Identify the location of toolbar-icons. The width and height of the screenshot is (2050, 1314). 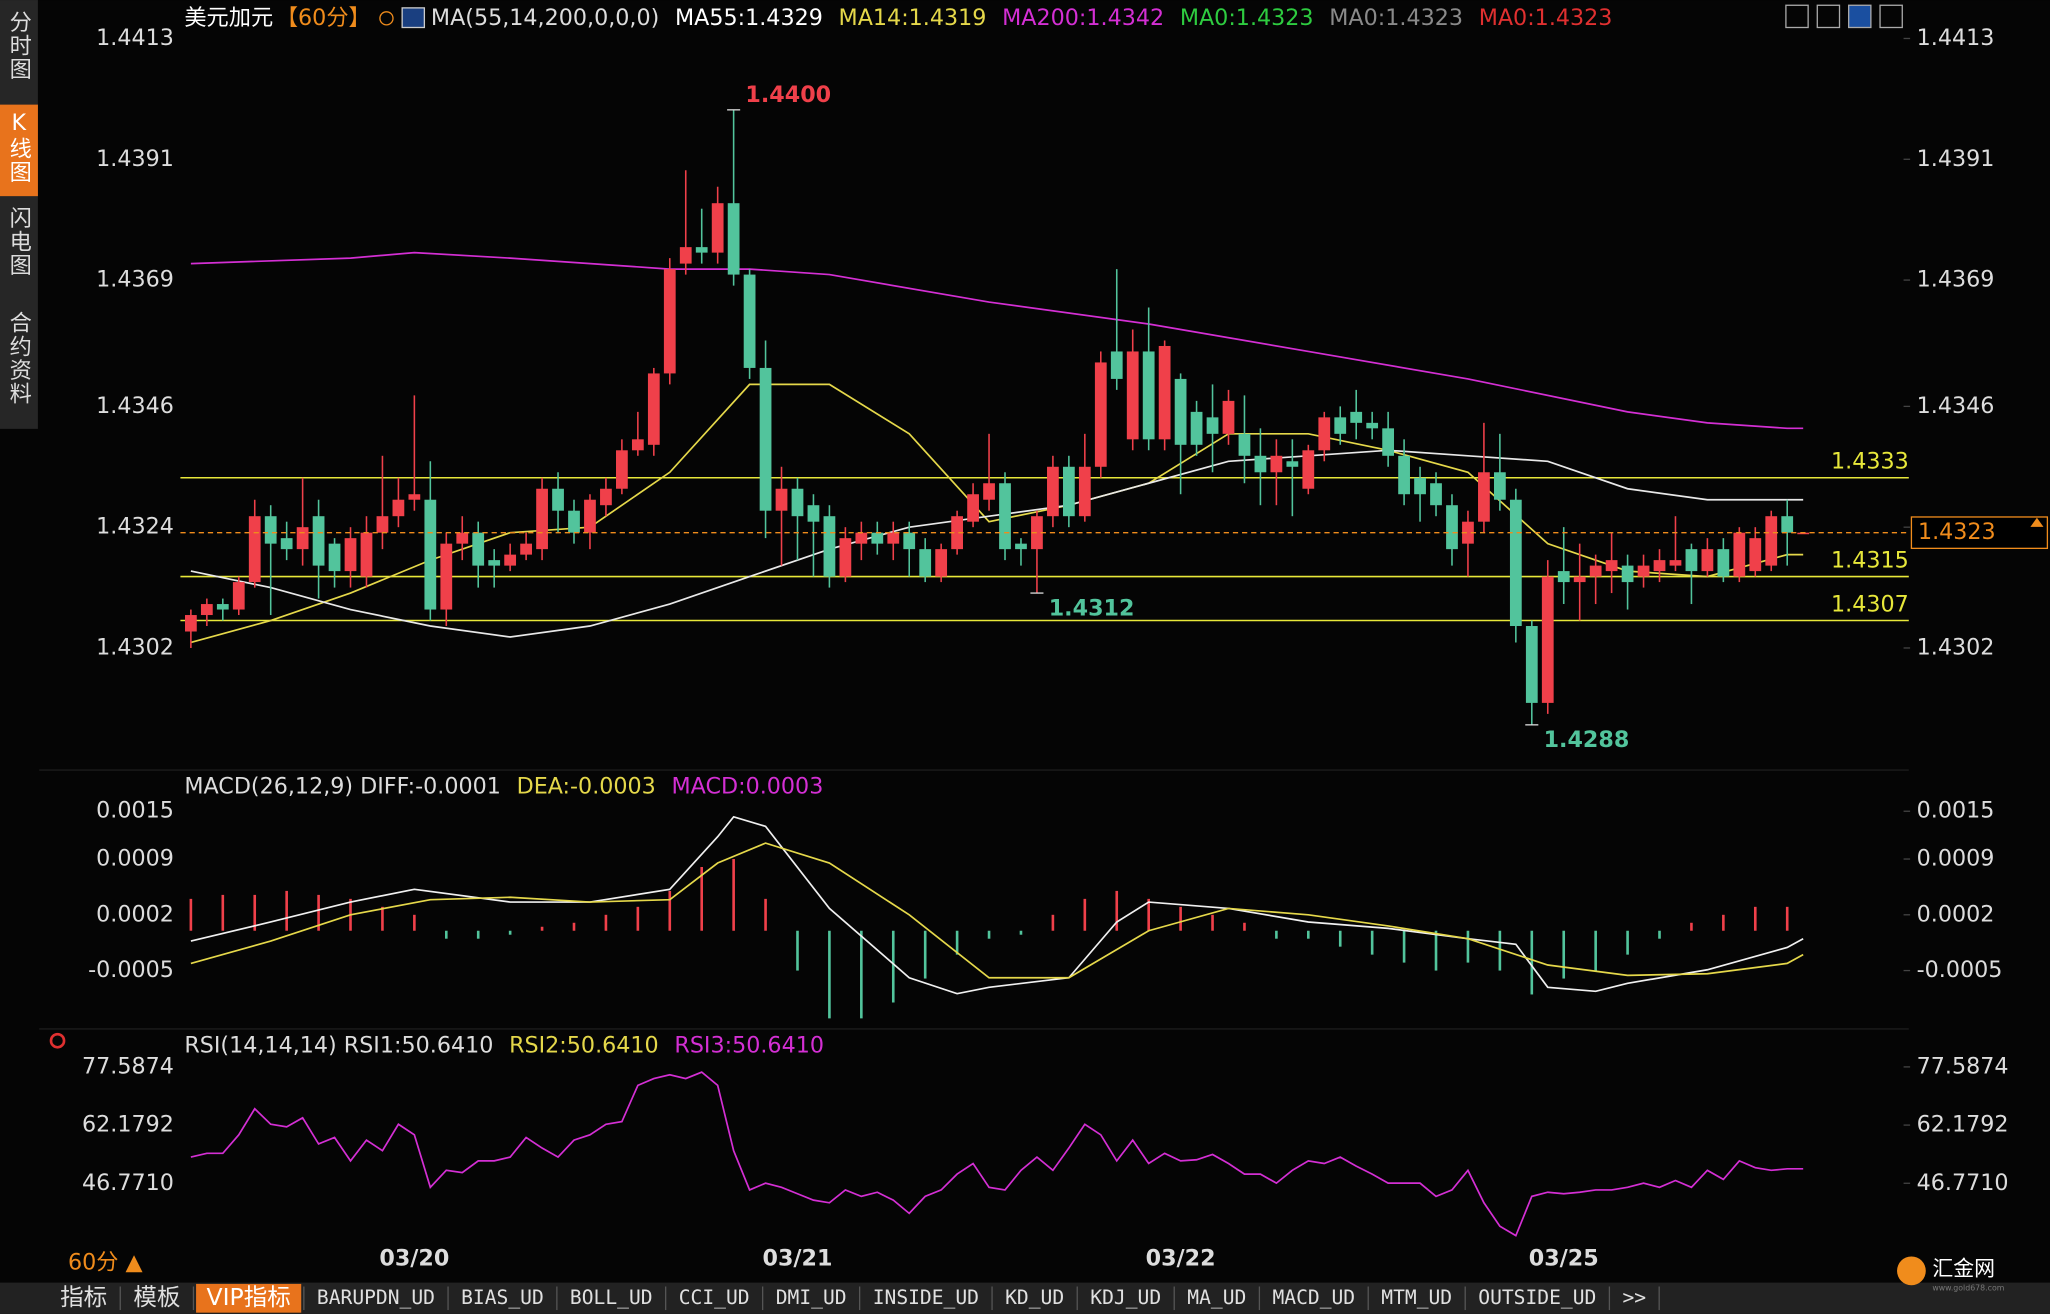
(1844, 16).